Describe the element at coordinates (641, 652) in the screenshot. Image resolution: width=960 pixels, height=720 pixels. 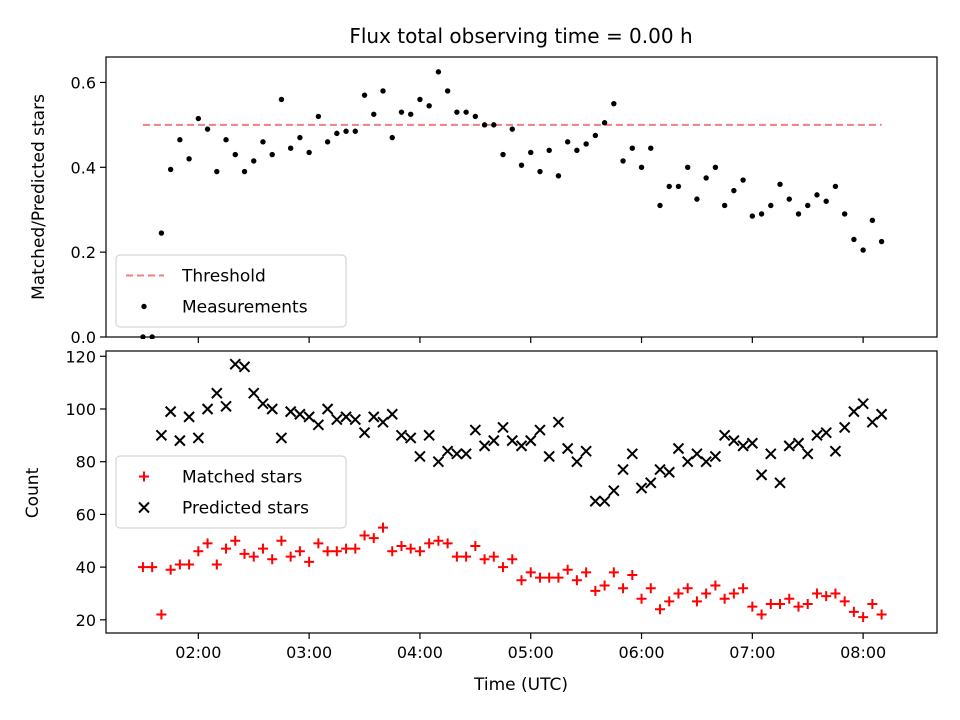
I see `x-tick-label: 06:00` at that location.